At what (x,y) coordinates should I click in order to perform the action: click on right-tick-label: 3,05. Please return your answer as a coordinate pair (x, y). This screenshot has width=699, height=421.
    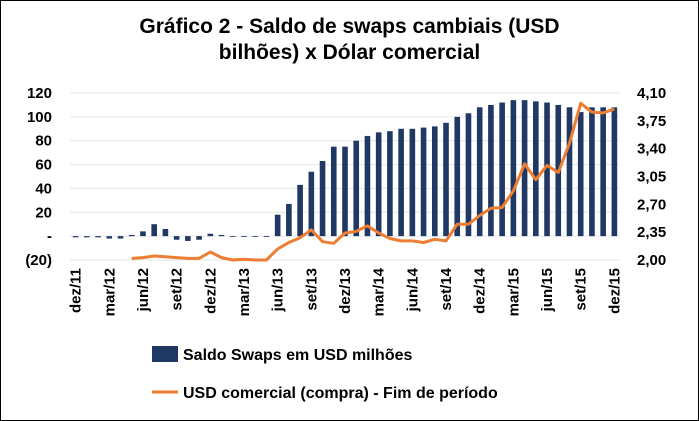
    Looking at the image, I should click on (651, 177).